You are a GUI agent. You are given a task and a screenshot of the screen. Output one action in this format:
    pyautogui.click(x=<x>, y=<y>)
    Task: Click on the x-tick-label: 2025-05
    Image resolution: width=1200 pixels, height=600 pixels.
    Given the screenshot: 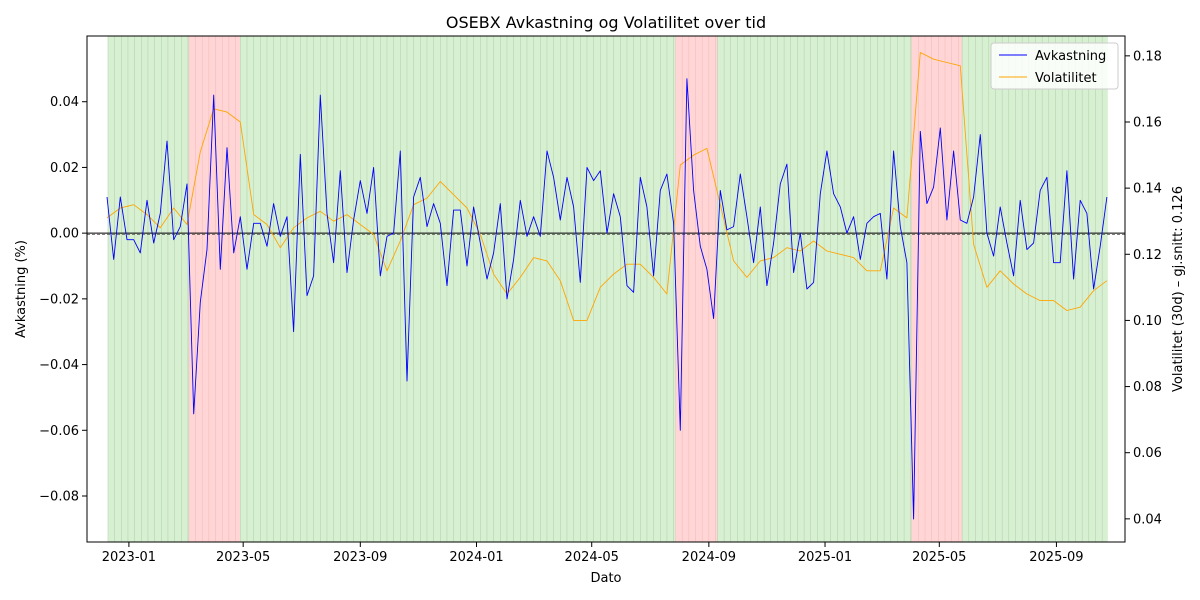 What is the action you would take?
    pyautogui.click(x=939, y=557)
    